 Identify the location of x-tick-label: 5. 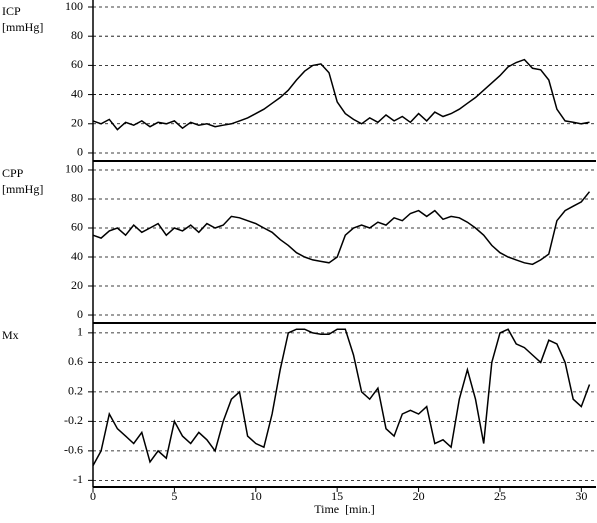
(174, 496).